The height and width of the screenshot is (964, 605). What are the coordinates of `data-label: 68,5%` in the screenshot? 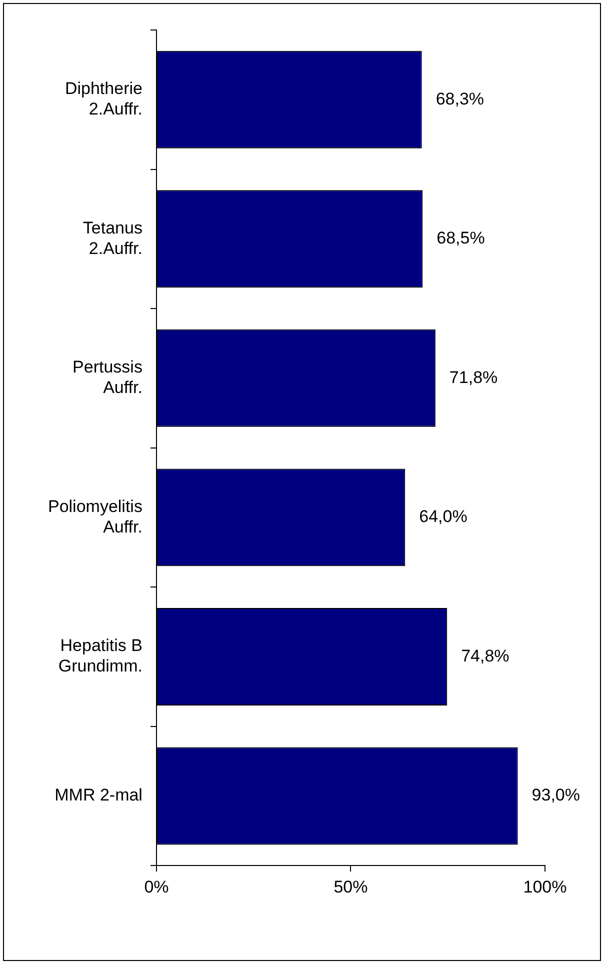 It's located at (460, 238).